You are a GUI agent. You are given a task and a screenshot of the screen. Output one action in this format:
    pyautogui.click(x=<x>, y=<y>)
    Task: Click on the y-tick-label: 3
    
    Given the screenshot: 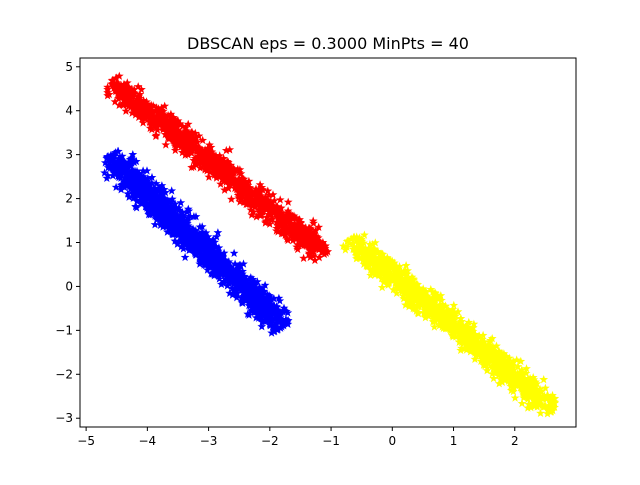 What is the action you would take?
    pyautogui.click(x=69, y=155)
    